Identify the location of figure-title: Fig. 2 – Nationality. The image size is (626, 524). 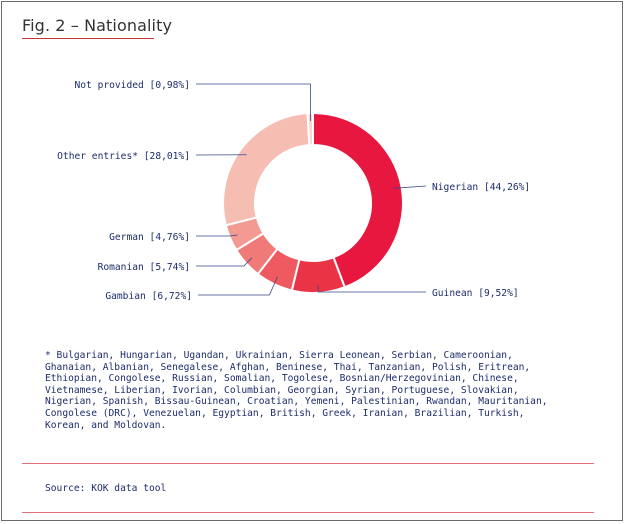
(97, 25).